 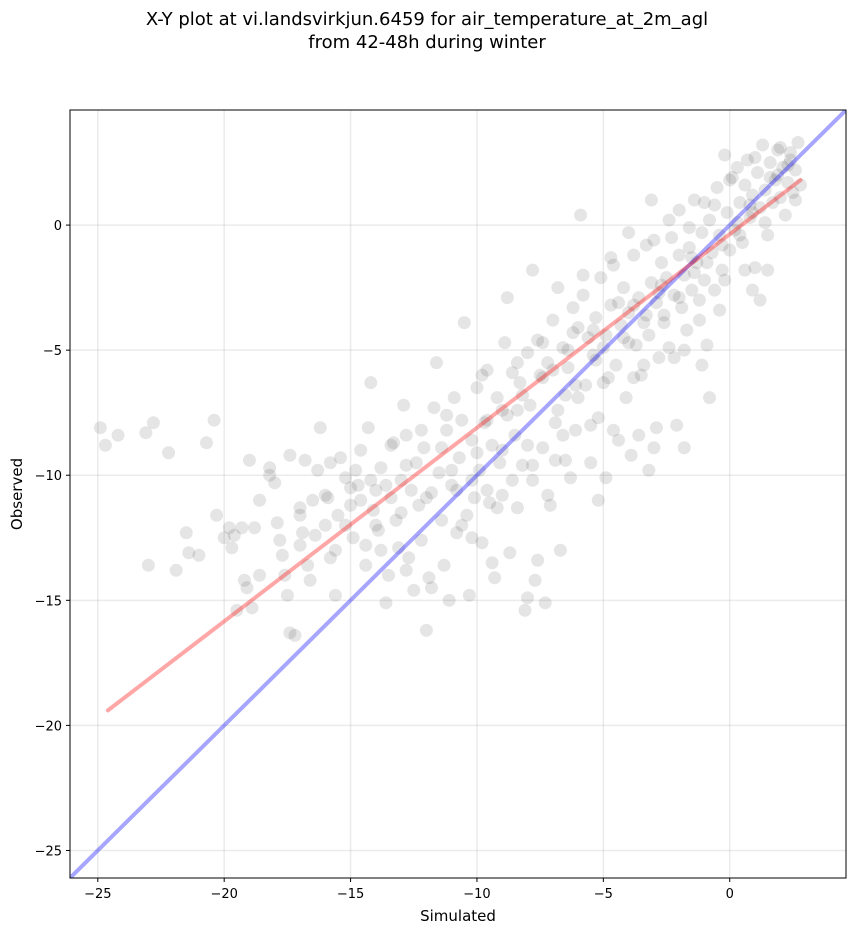 What do you see at coordinates (97, 894) in the screenshot?
I see `x-tick-label: −25` at bounding box center [97, 894].